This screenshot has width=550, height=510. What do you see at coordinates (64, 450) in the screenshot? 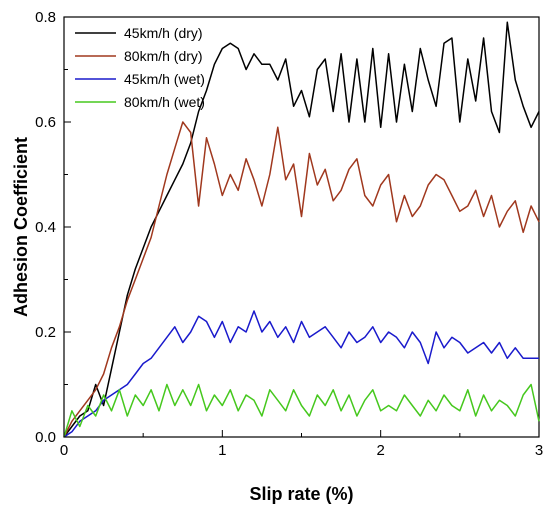
I see `x-tick-label: 0` at bounding box center [64, 450].